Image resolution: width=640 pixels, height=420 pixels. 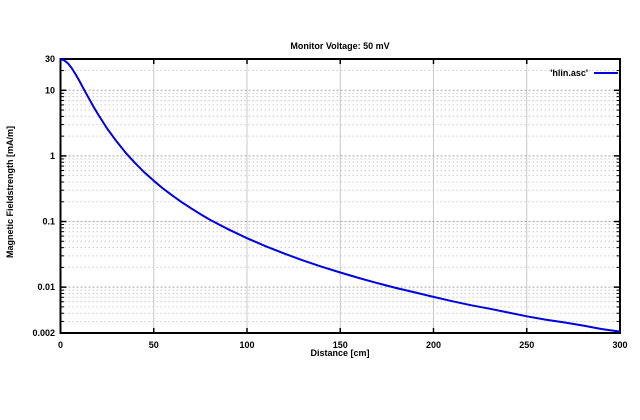 I want to click on legend-label: 'hlin.asc', so click(x=569, y=73).